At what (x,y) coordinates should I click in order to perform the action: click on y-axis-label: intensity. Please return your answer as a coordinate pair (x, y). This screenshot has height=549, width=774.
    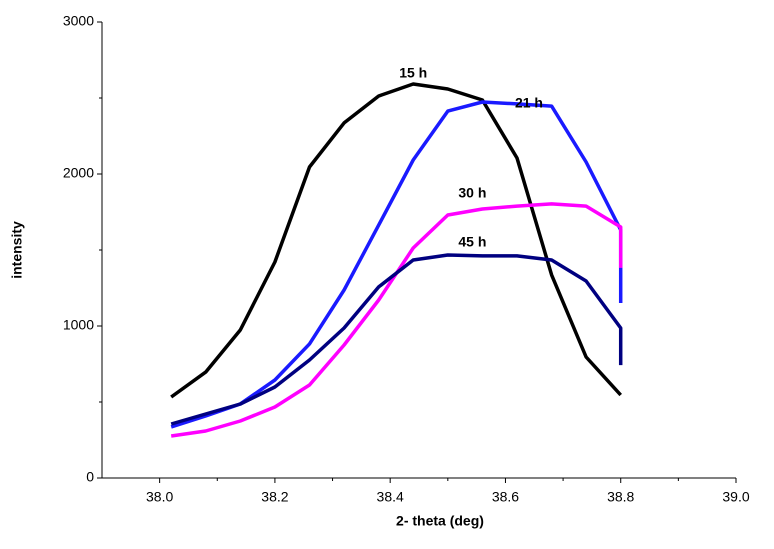
    Looking at the image, I should click on (17, 250).